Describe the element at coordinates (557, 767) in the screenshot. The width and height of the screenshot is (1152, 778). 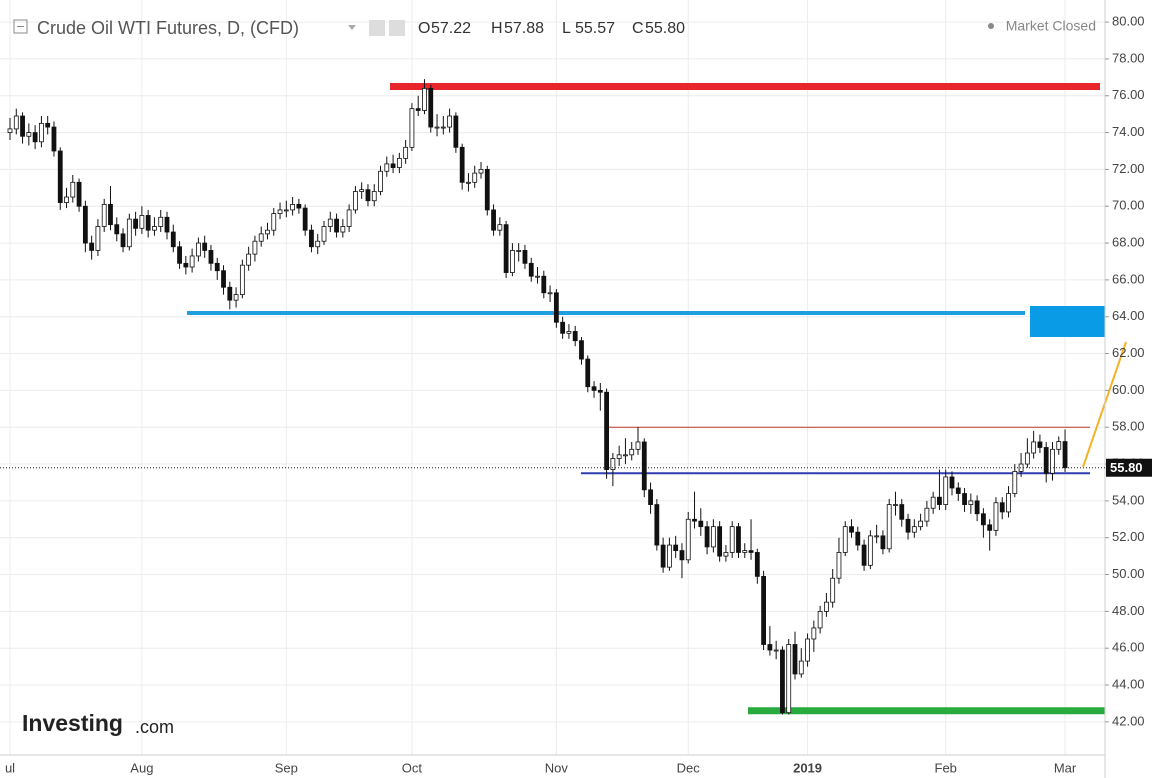
I see `x-tick-label: Nov` at that location.